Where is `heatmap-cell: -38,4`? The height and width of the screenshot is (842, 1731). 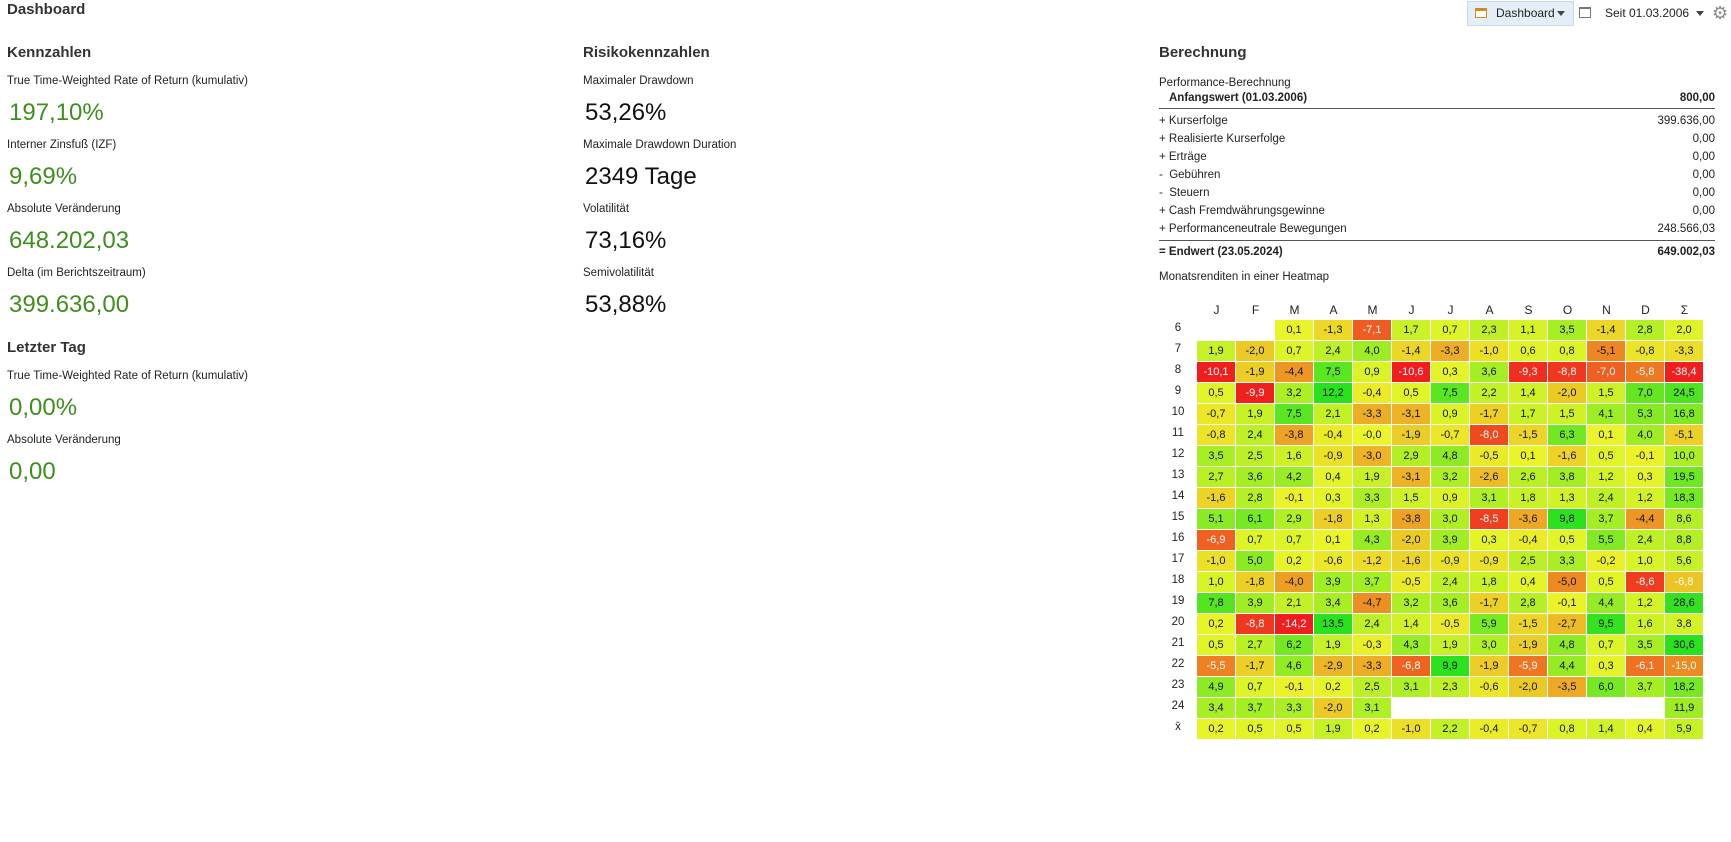
heatmap-cell: -38,4 is located at coordinates (1684, 372).